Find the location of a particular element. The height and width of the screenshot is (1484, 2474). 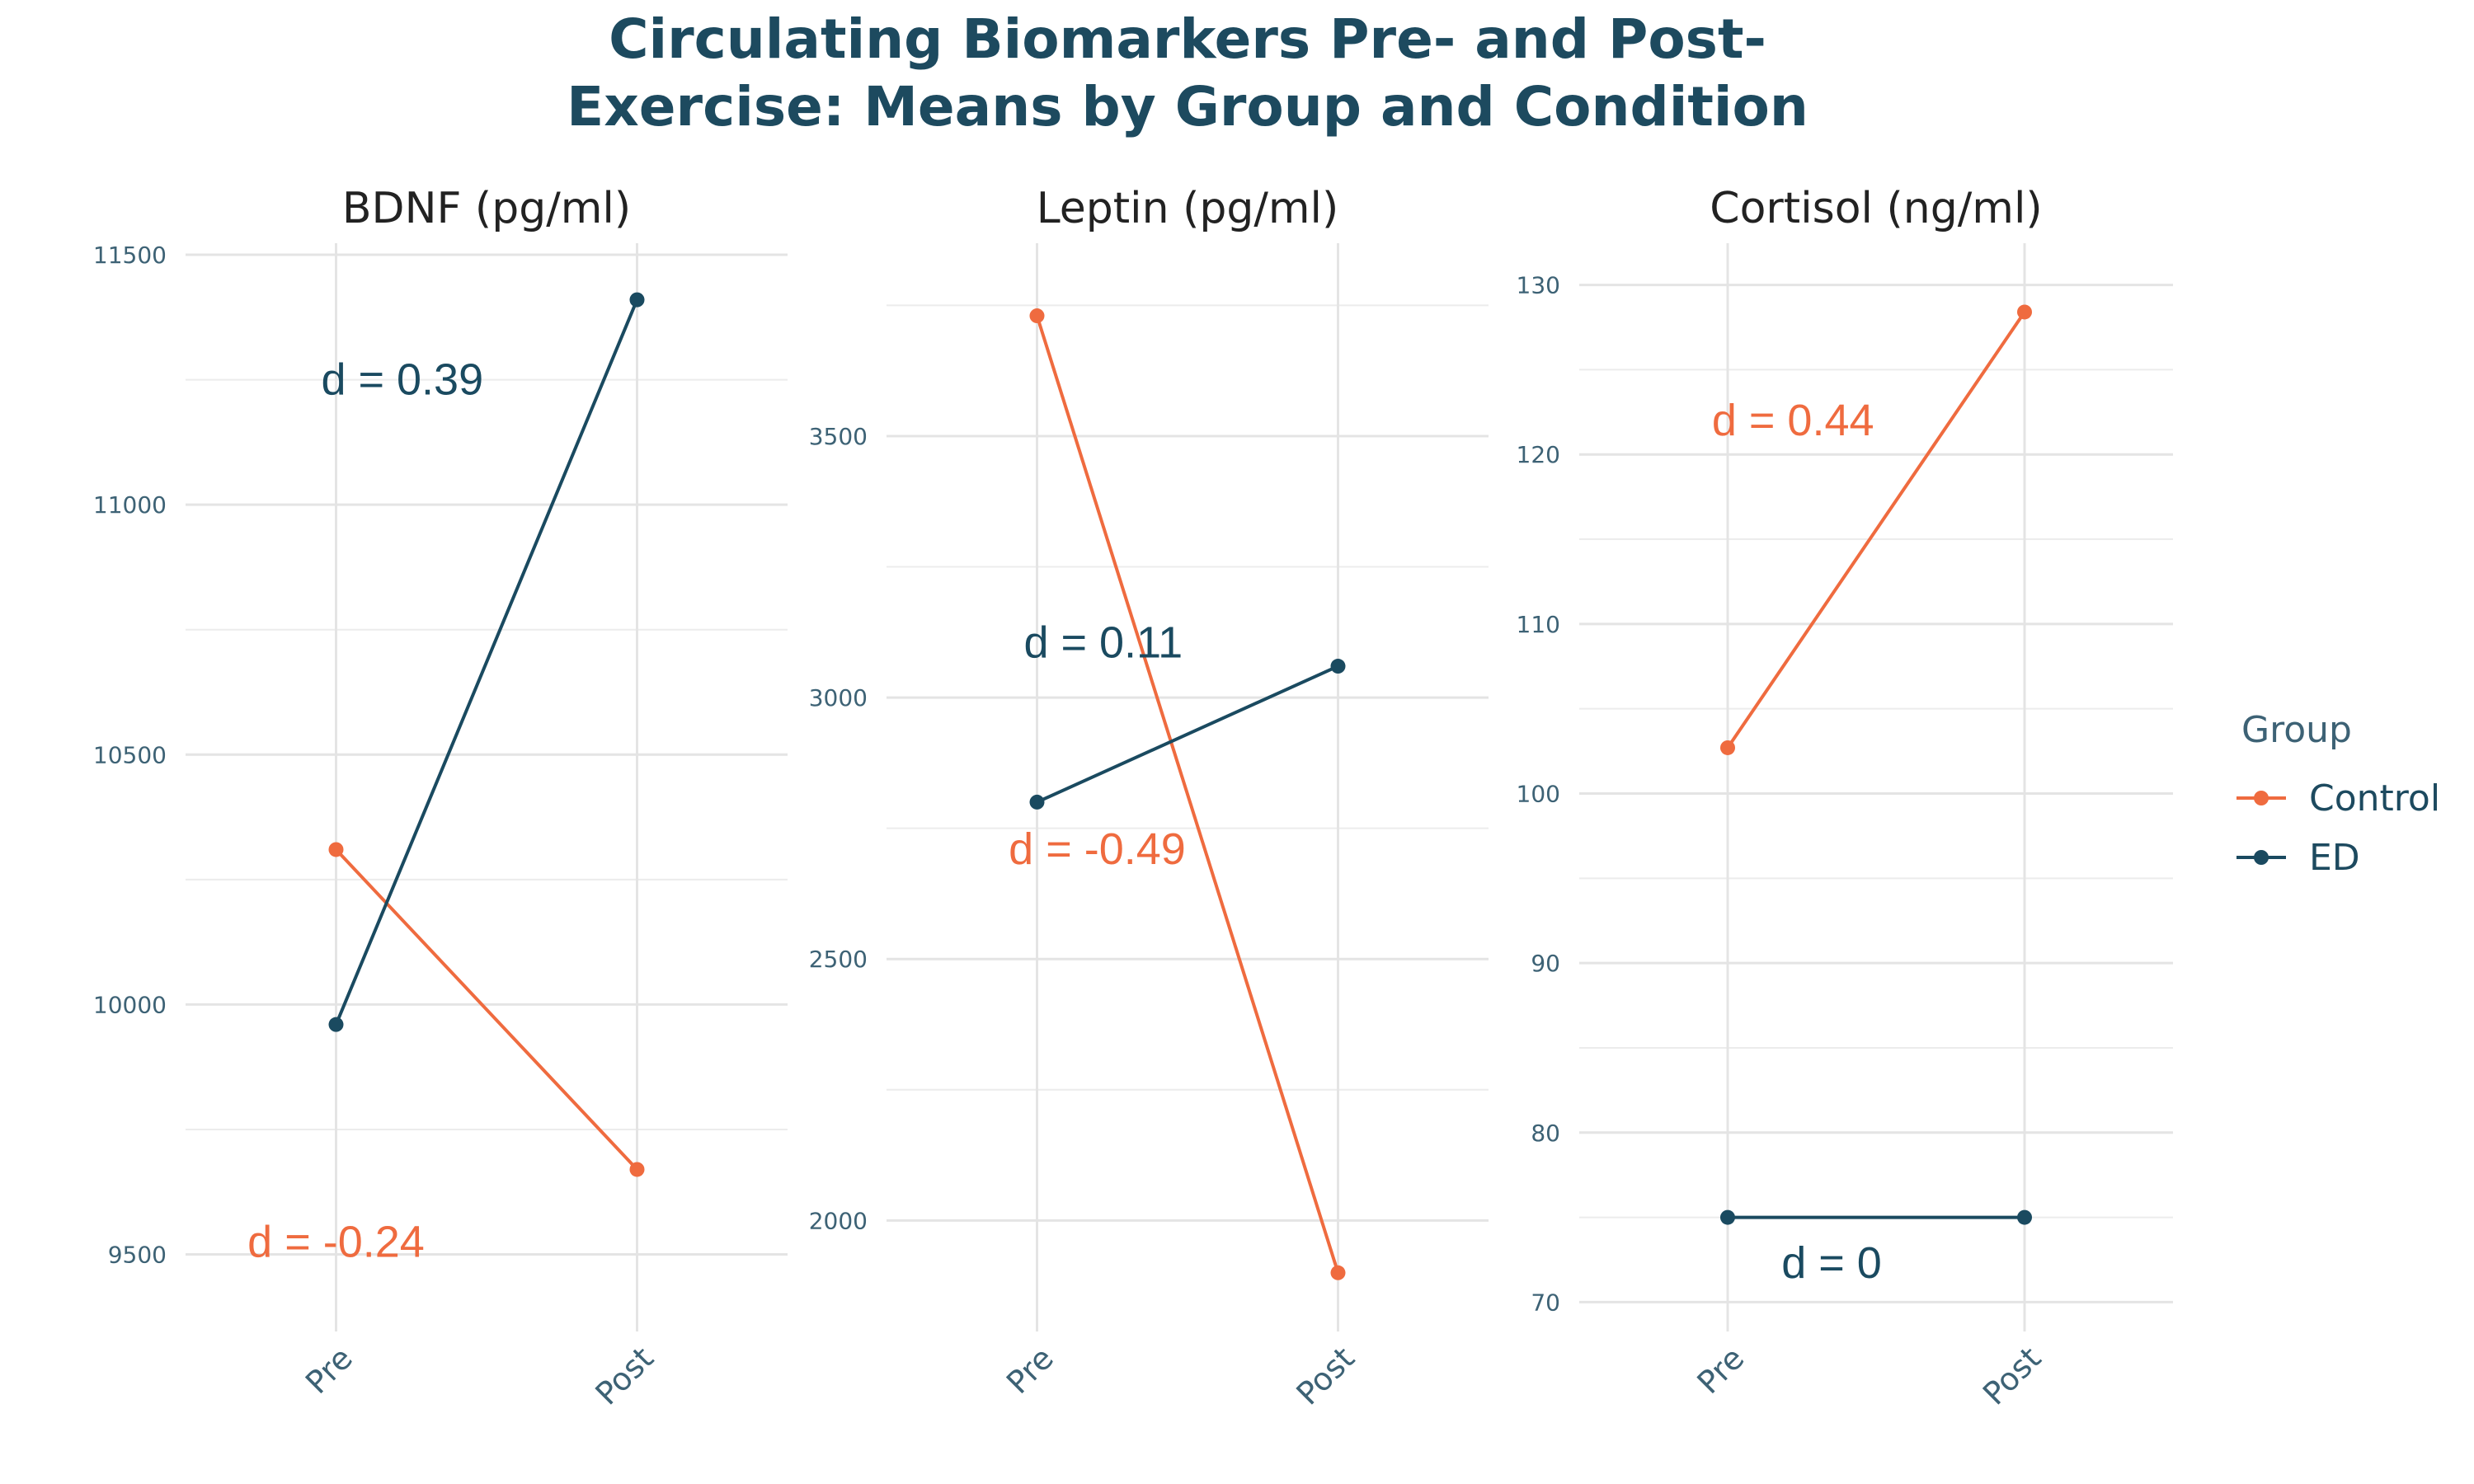

effect-size-annotation: d = -0.24 is located at coordinates (336, 1241).